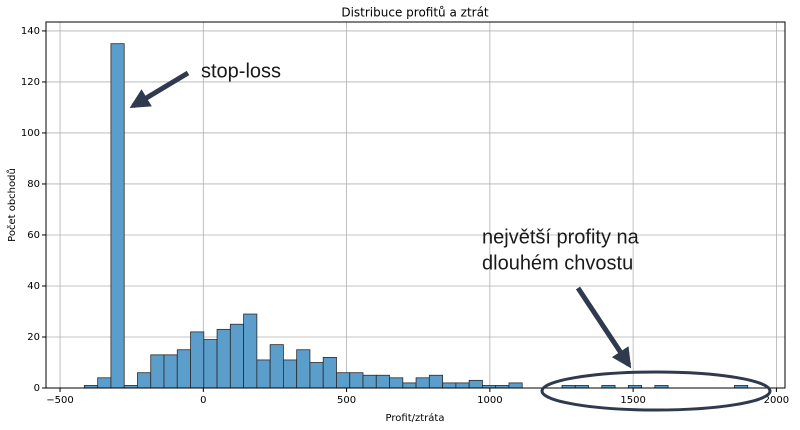  I want to click on highlight-ellipse, so click(656, 391).